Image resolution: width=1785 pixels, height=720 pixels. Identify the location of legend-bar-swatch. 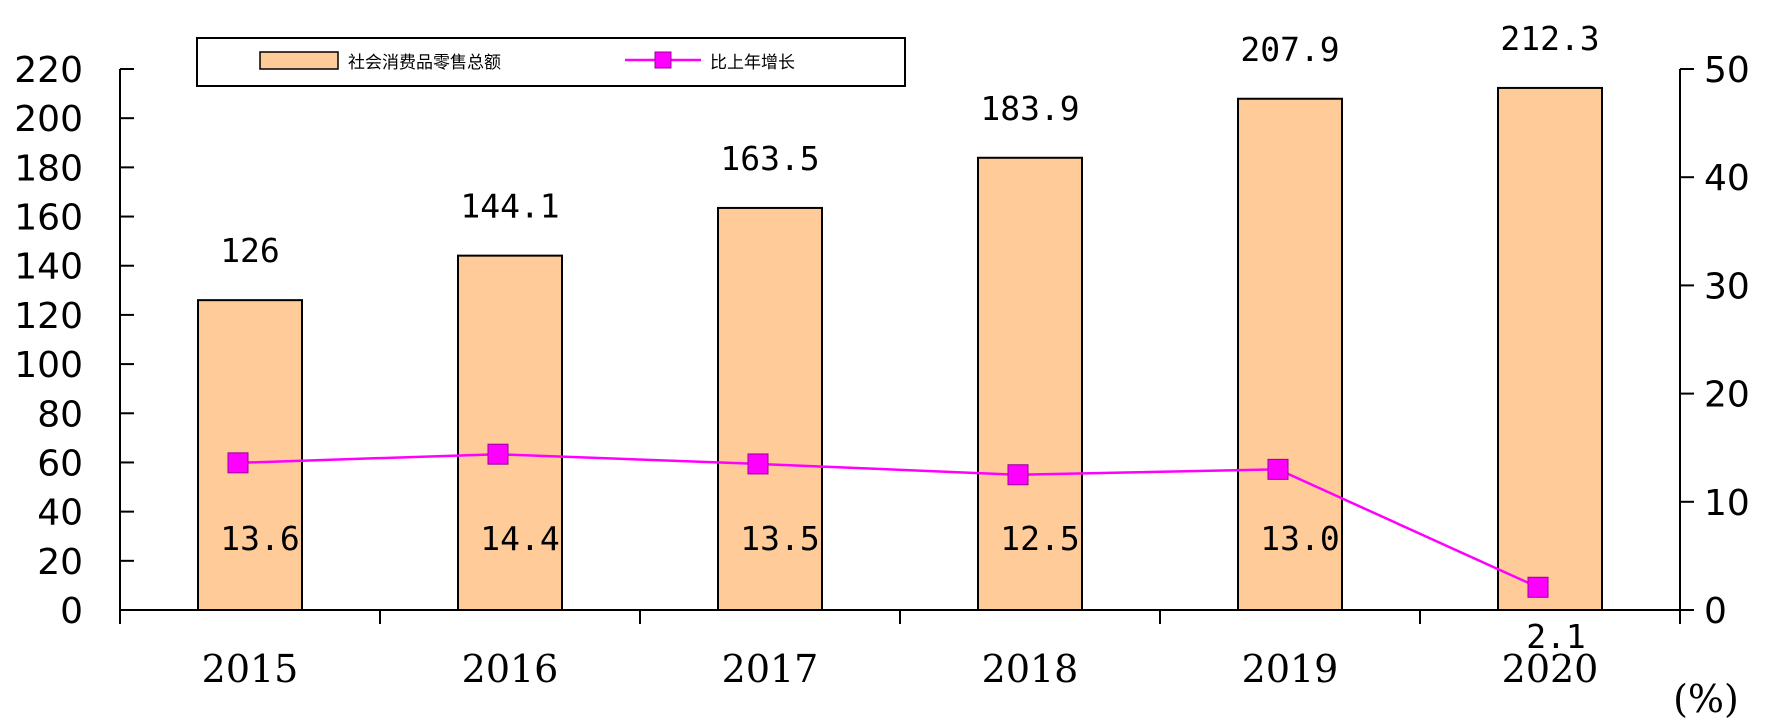
(299, 60).